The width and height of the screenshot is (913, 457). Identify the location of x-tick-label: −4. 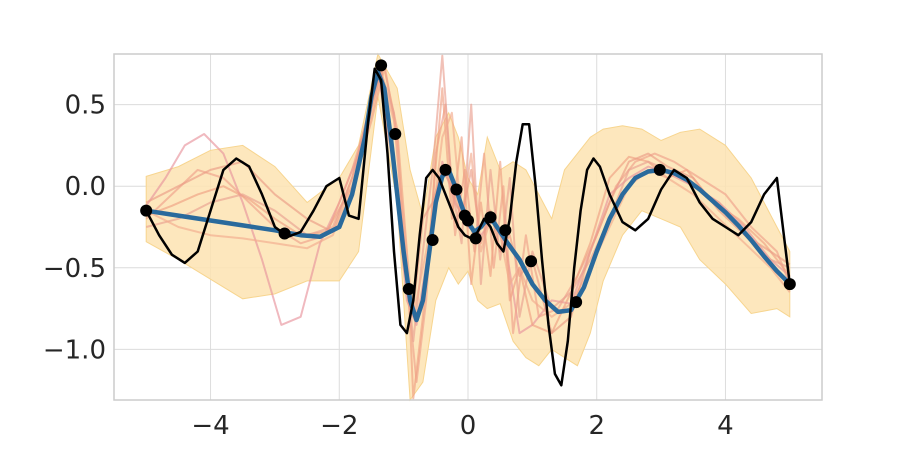
(210, 426).